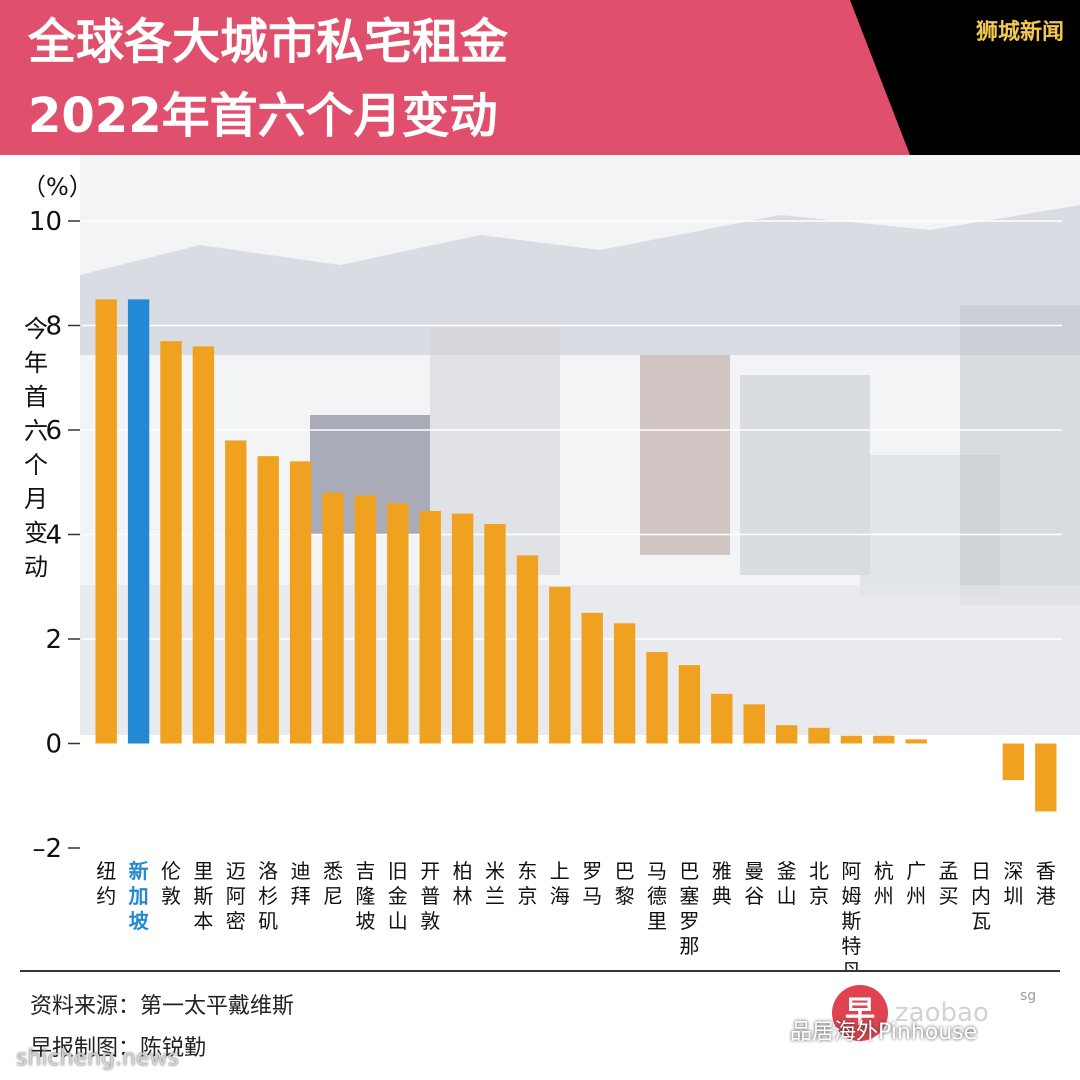 This screenshot has height=1080, width=1080. What do you see at coordinates (495, 871) in the screenshot?
I see `x-tick-label-char: 米` at bounding box center [495, 871].